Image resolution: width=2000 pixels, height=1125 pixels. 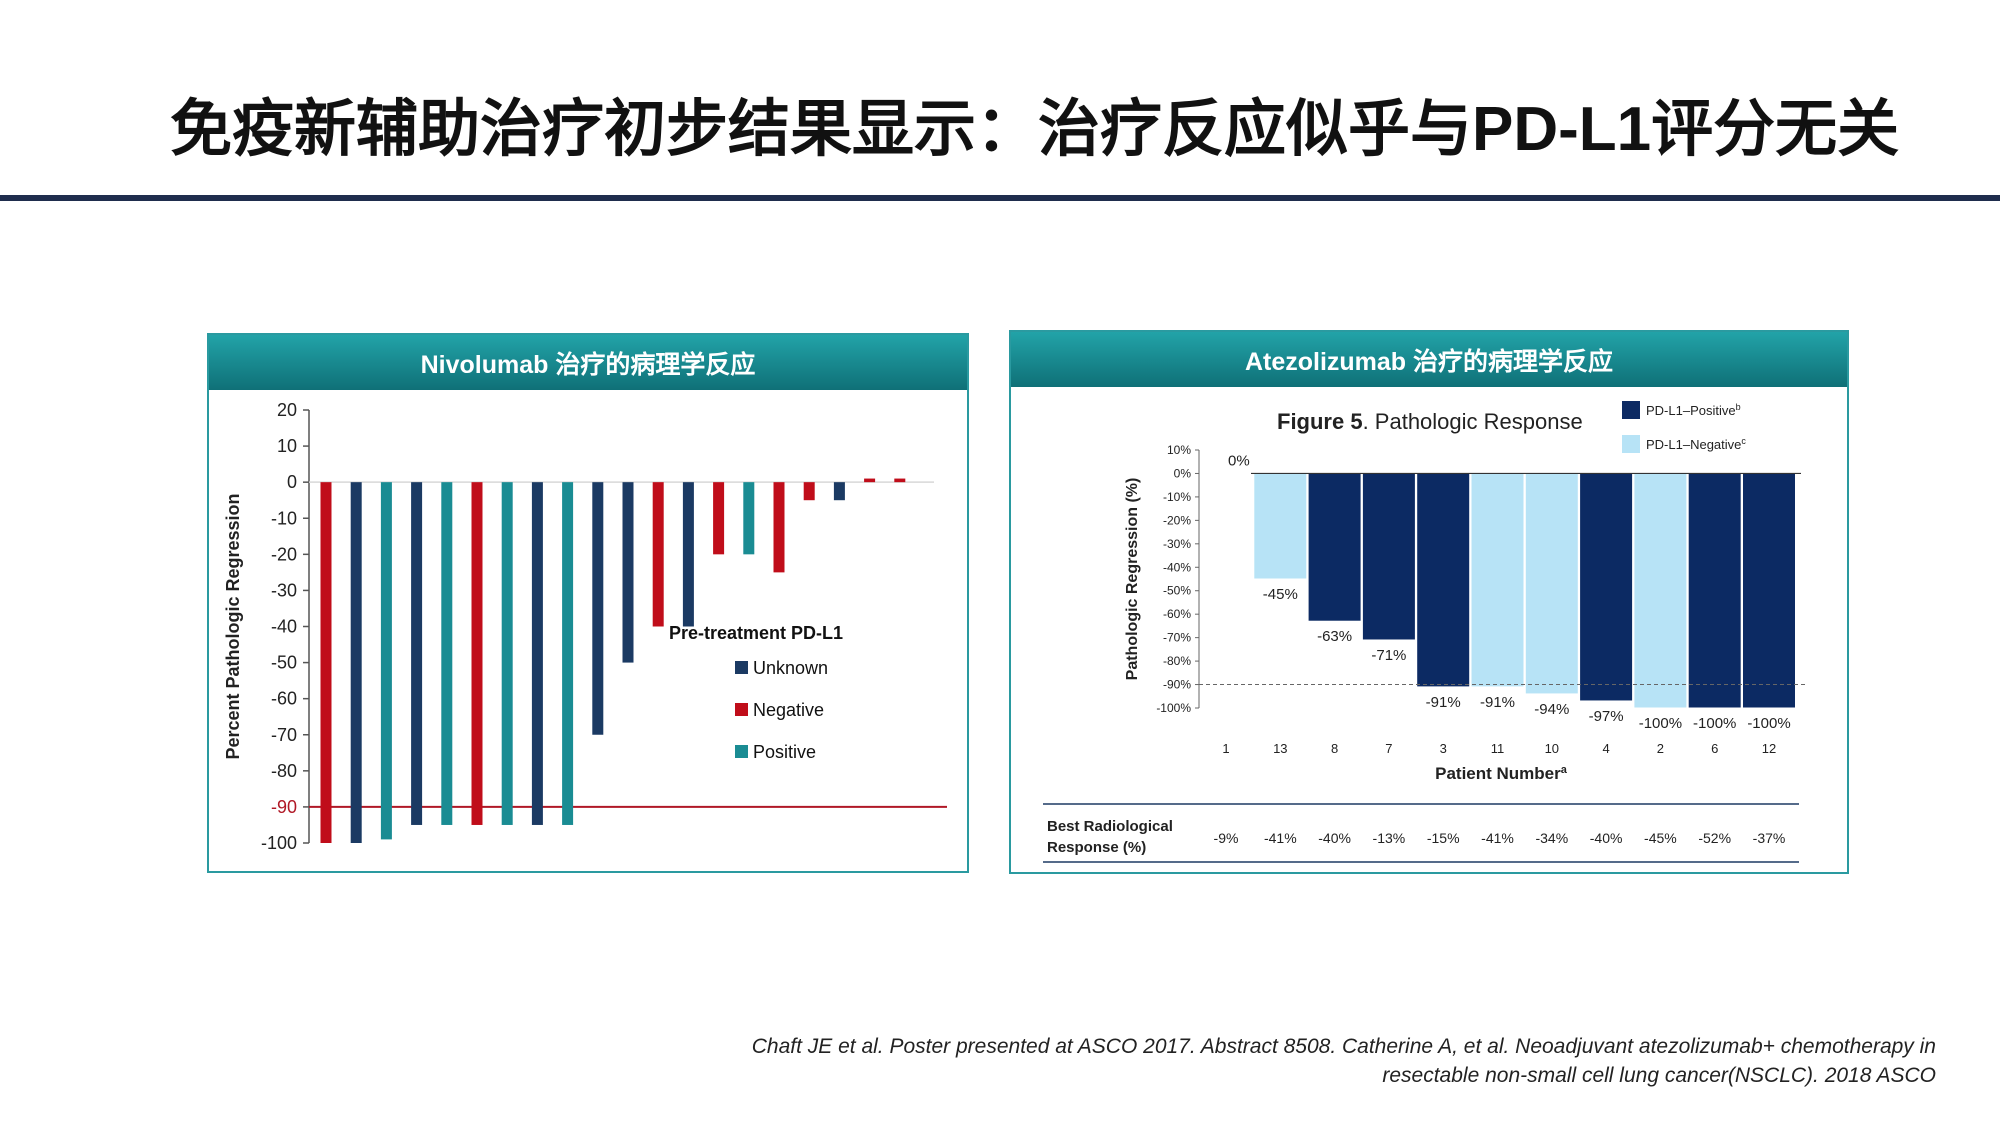 I want to click on y-axis-label: Percent Pathologic Regression, so click(x=233, y=626).